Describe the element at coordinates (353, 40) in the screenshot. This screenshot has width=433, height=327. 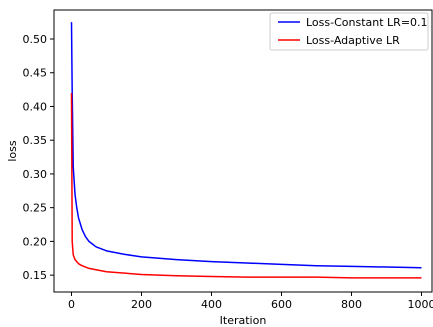
I see `legend-label-adaptive-lr: Loss-Adaptive LR` at that location.